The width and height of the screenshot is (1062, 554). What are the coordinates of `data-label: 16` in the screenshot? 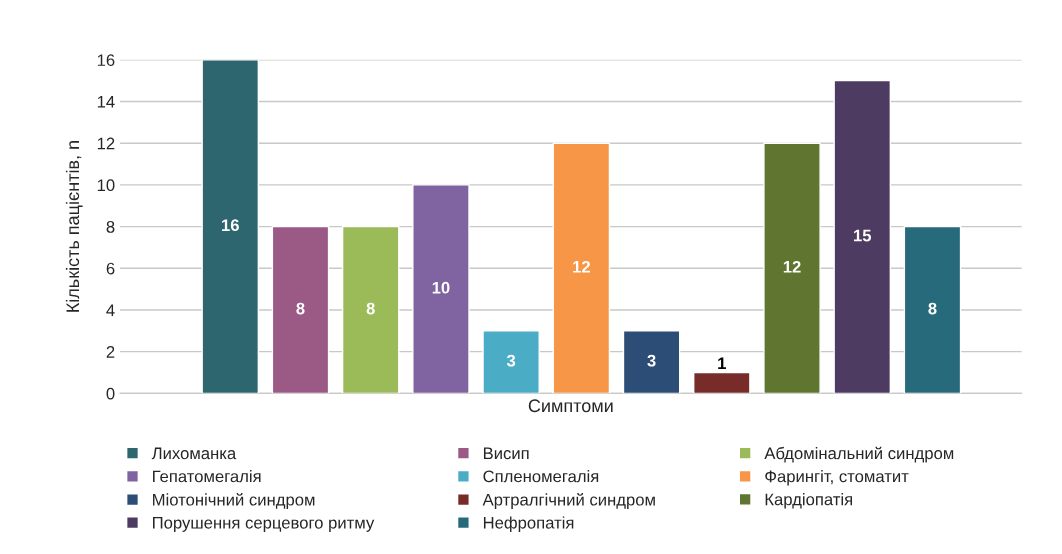 It's located at (230, 225).